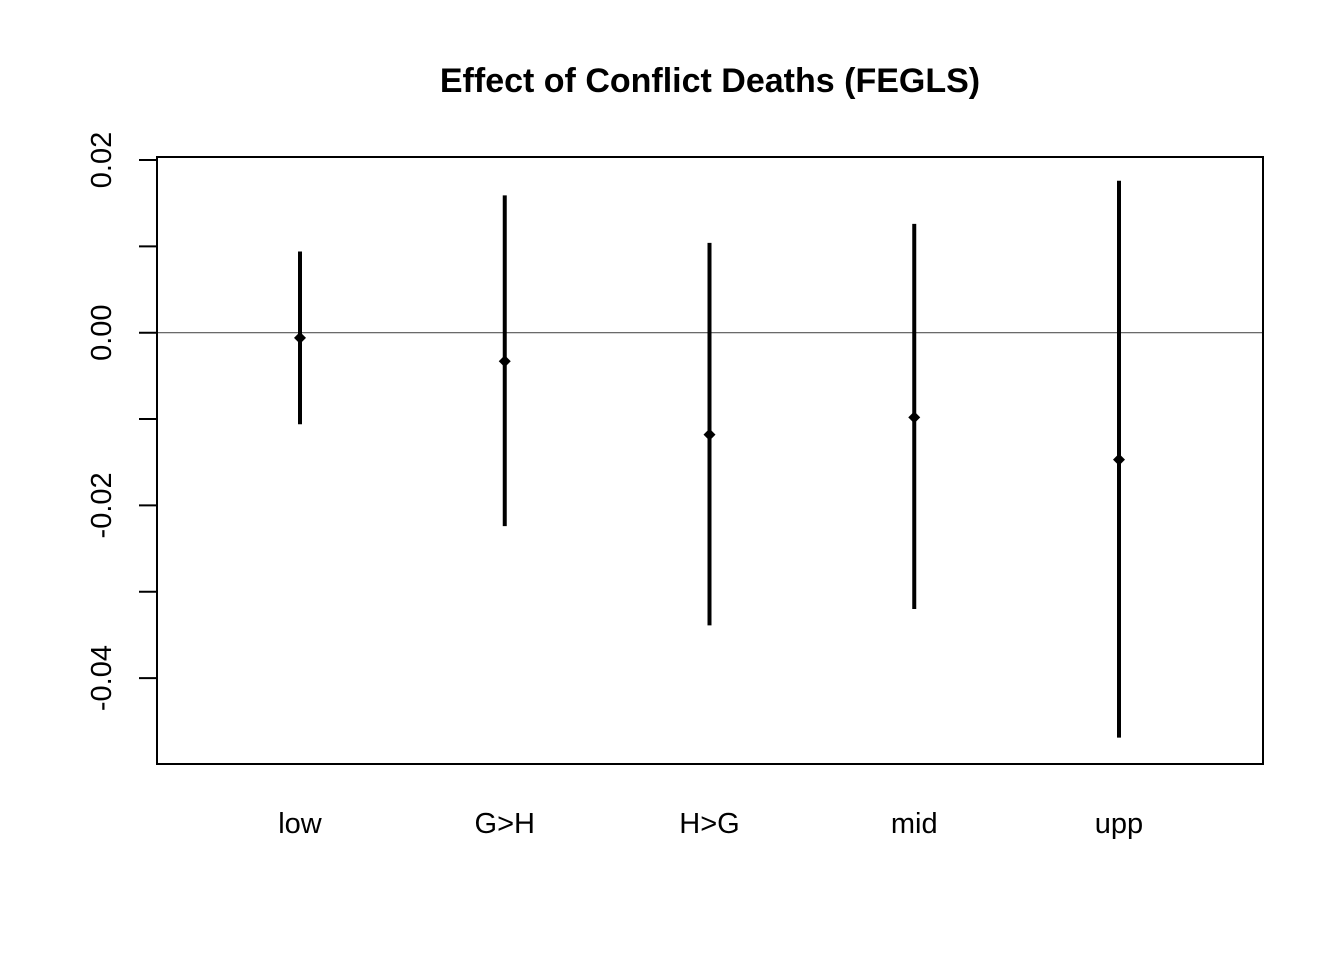  What do you see at coordinates (122, 421) in the screenshot?
I see `y-axis: 0.02 0.00 -0.02 -0.04` at bounding box center [122, 421].